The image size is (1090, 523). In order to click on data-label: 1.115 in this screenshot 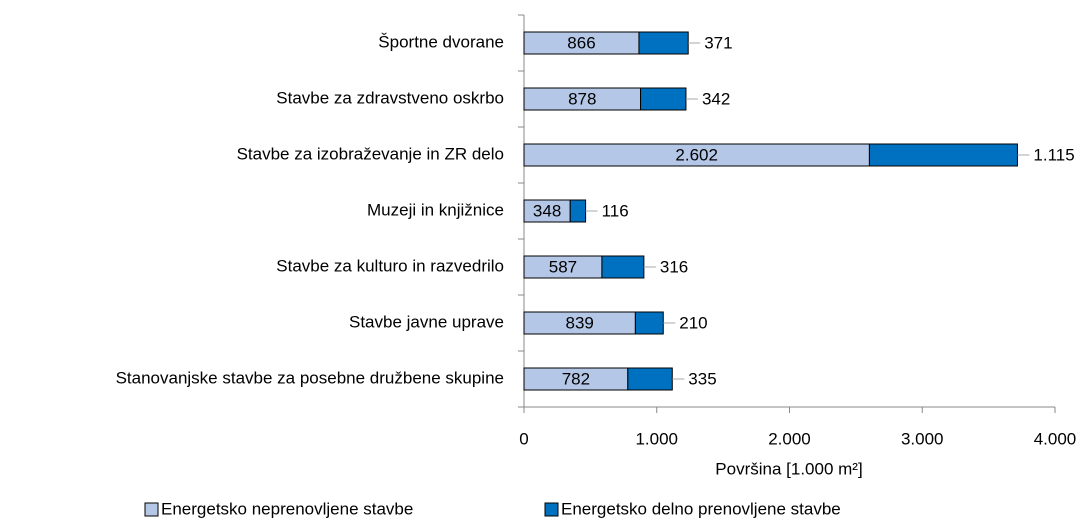, I will do `click(1053, 154)`.